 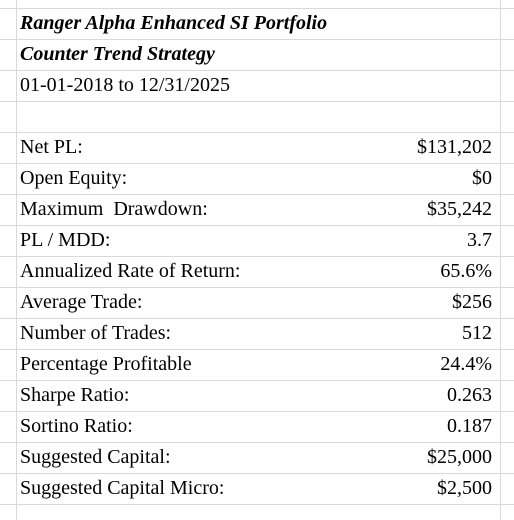 What do you see at coordinates (125, 85) in the screenshot?
I see `date-range: 01-01-2018 to 12/31/2025` at bounding box center [125, 85].